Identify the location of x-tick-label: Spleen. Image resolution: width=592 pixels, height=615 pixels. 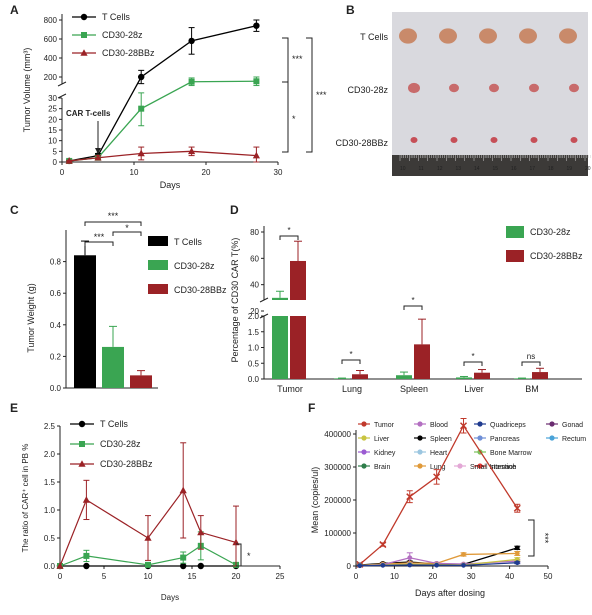
(414, 389).